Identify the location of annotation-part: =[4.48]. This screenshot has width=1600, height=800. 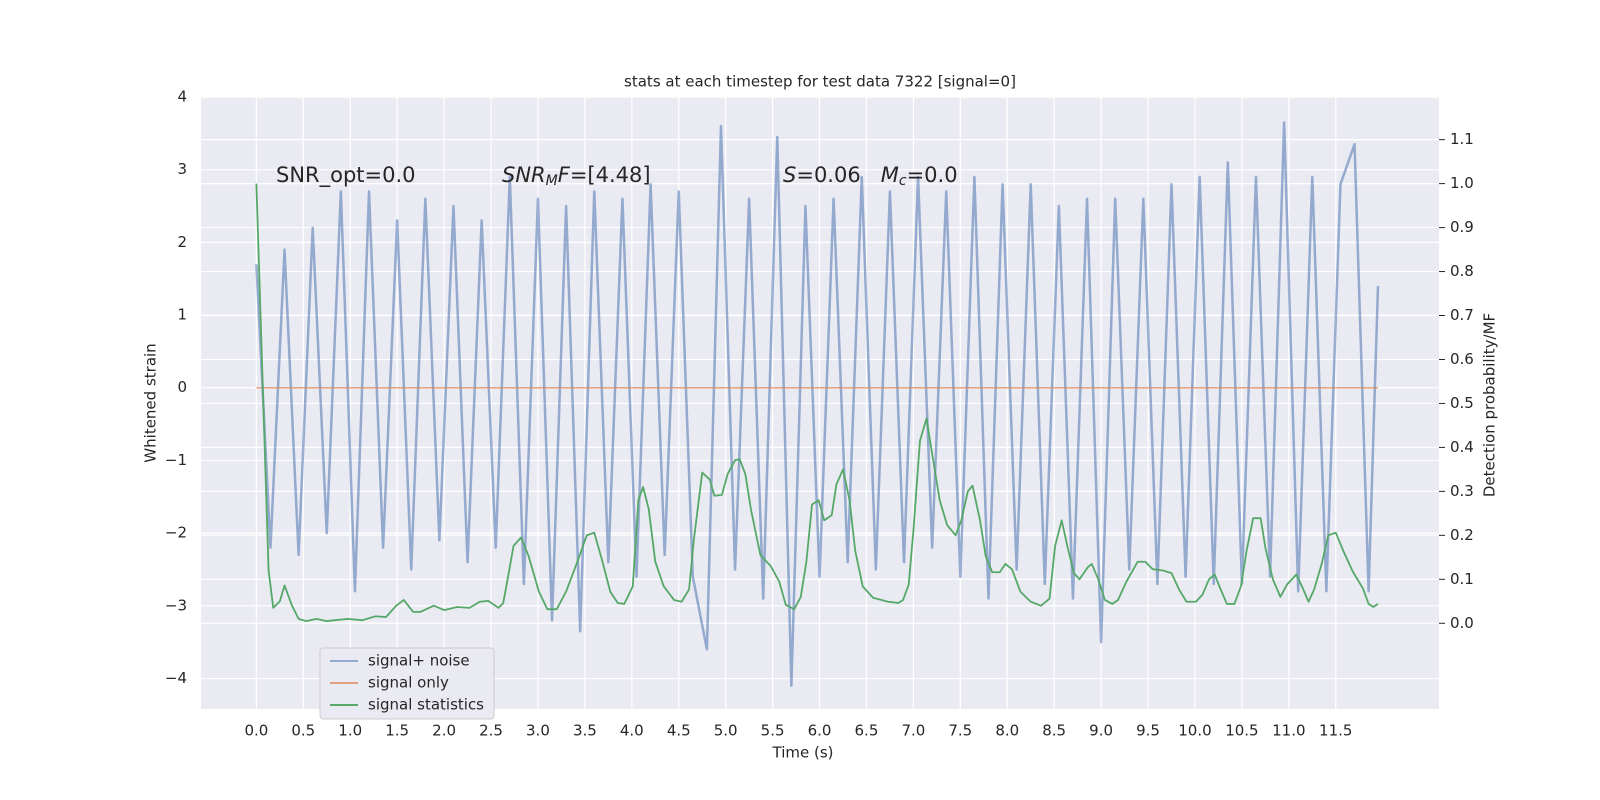
(610, 175).